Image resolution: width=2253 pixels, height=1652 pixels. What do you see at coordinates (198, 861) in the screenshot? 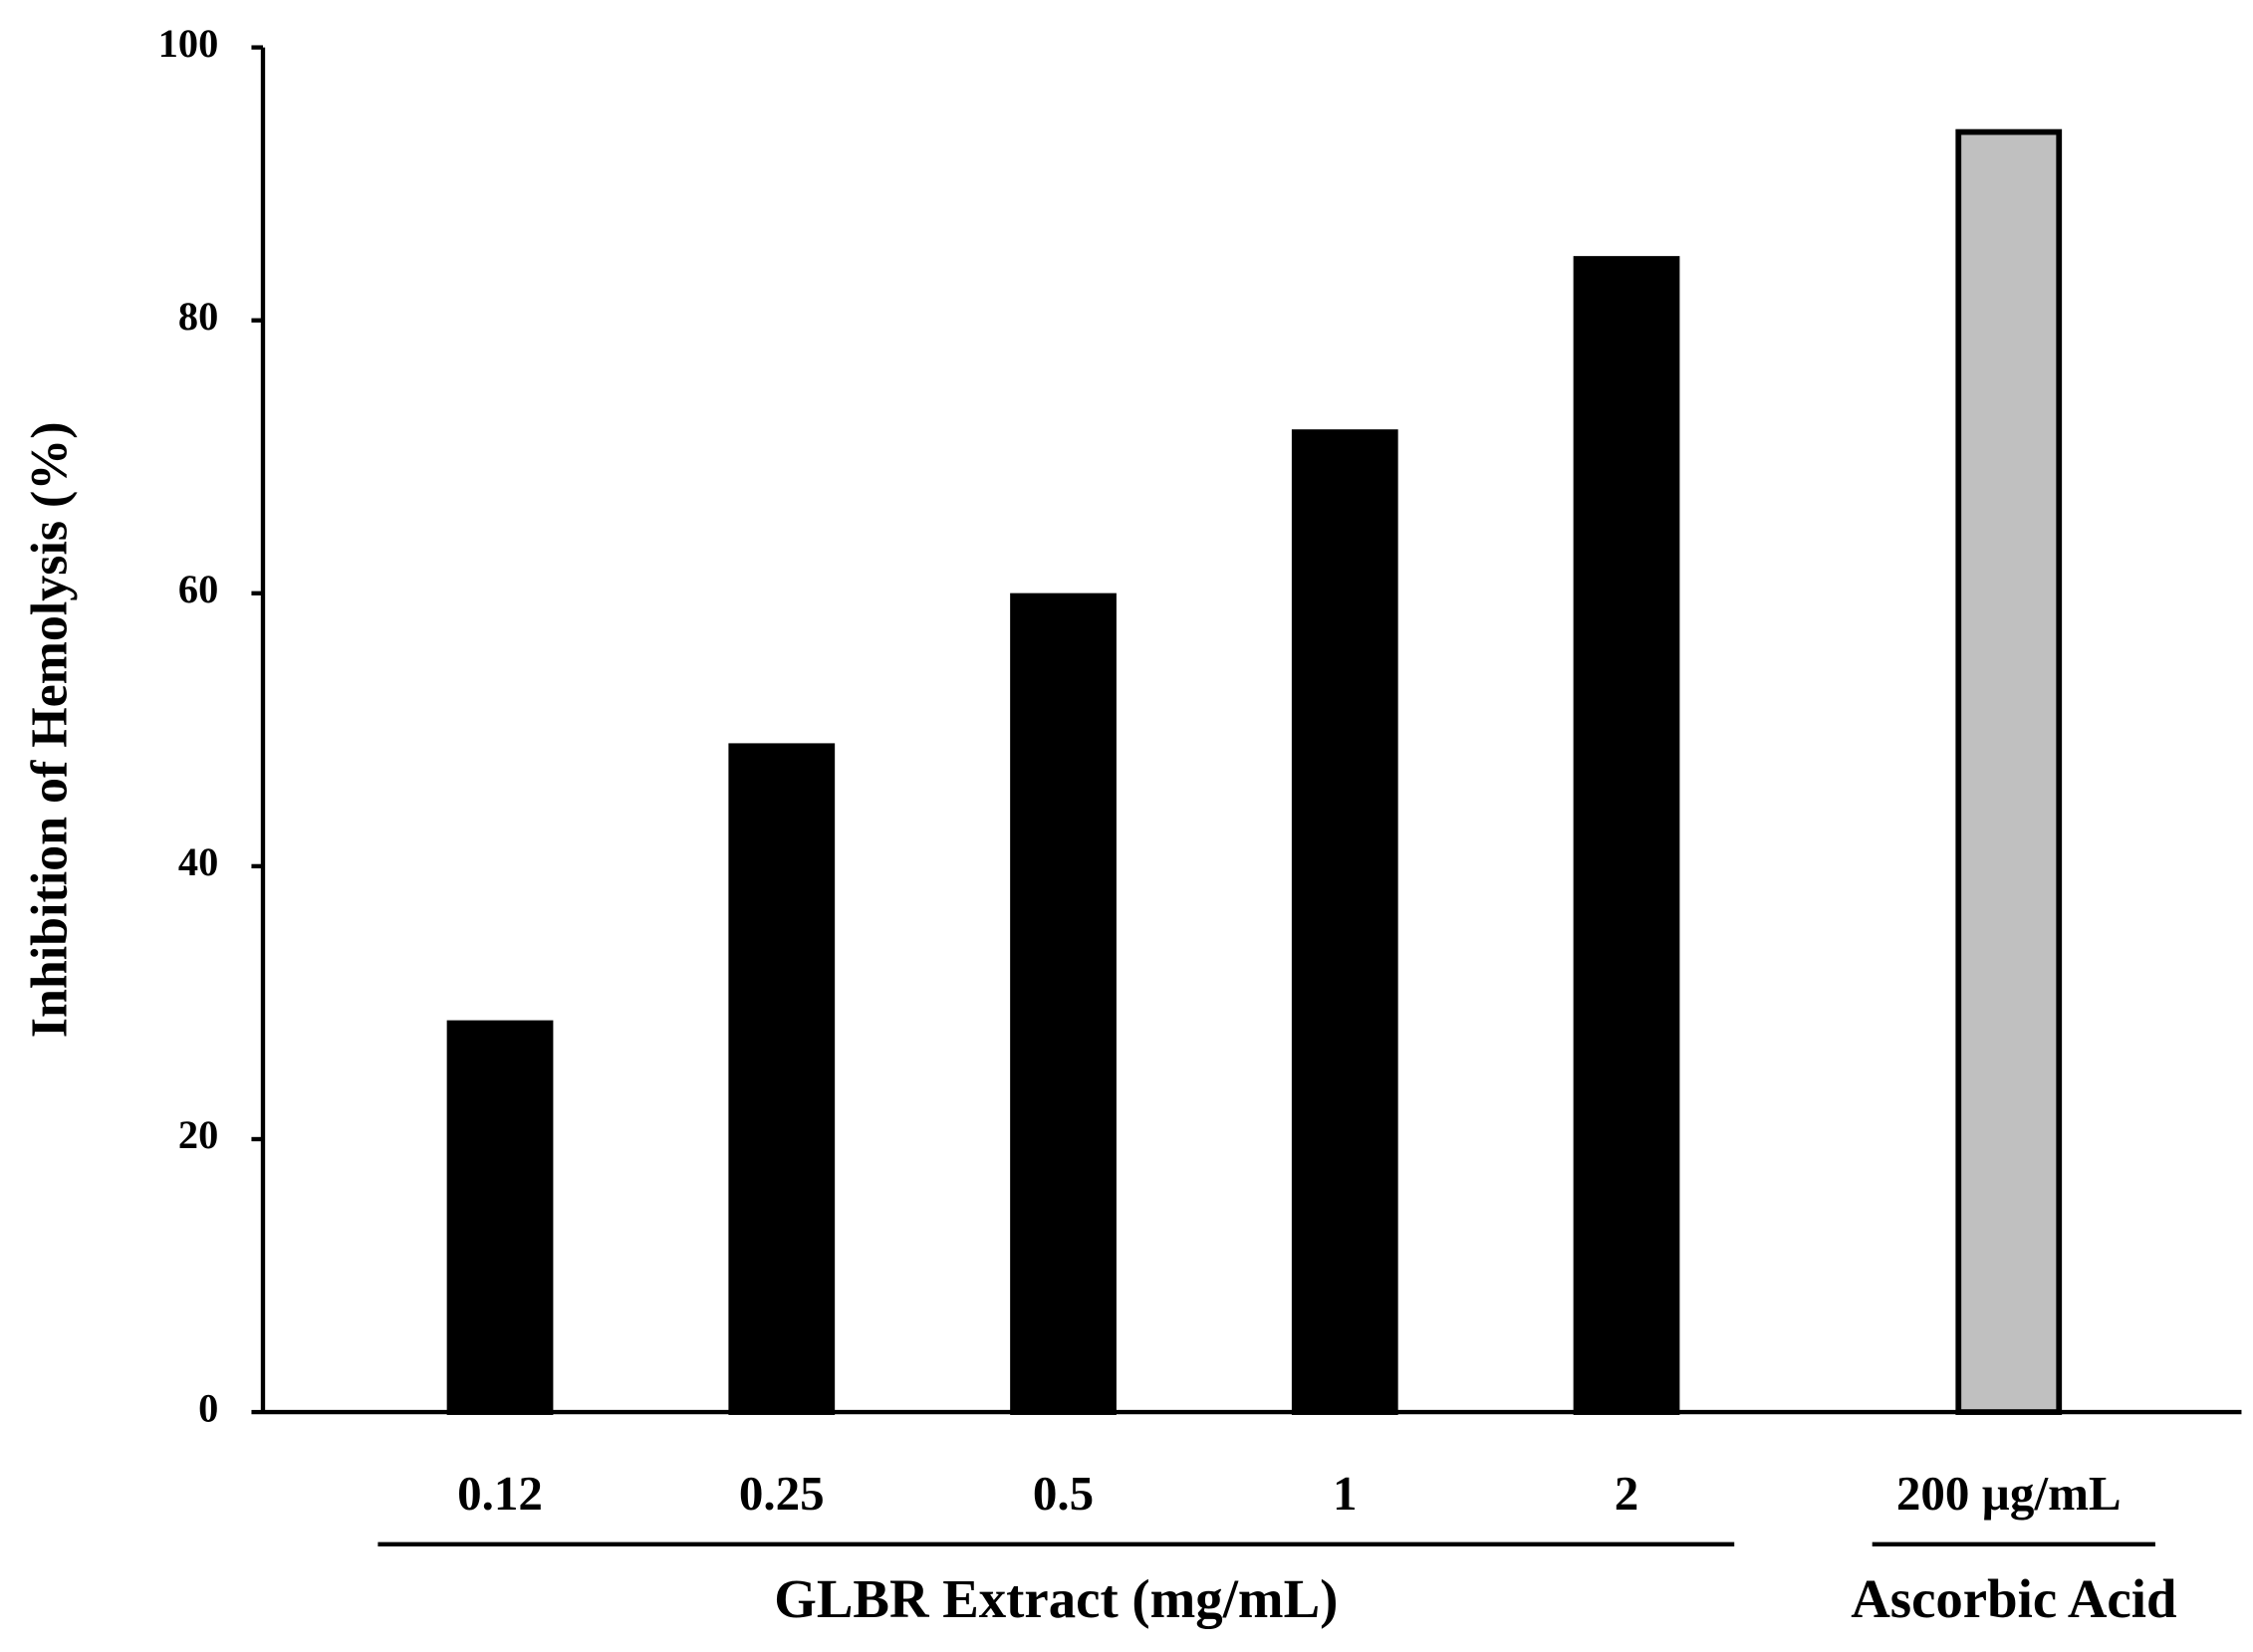
I see `y-tick-label: 40` at bounding box center [198, 861].